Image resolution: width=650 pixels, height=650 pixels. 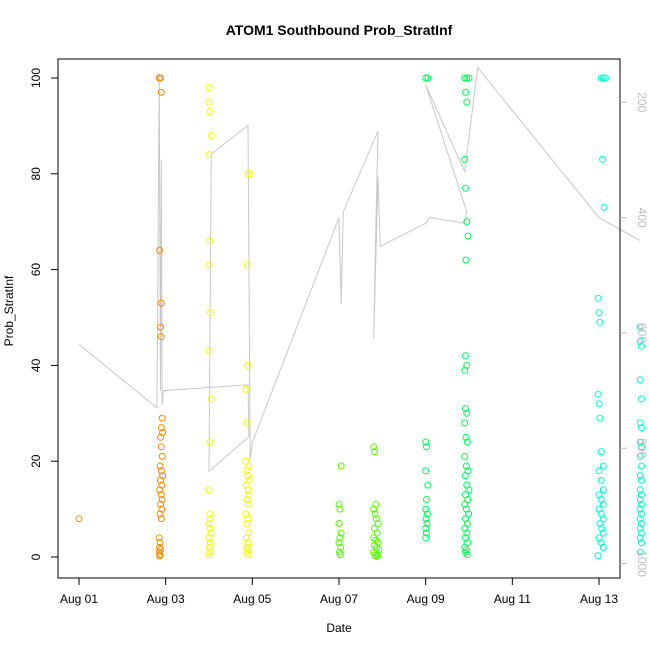 What do you see at coordinates (36, 174) in the screenshot?
I see `y-tick-label: 80` at bounding box center [36, 174].